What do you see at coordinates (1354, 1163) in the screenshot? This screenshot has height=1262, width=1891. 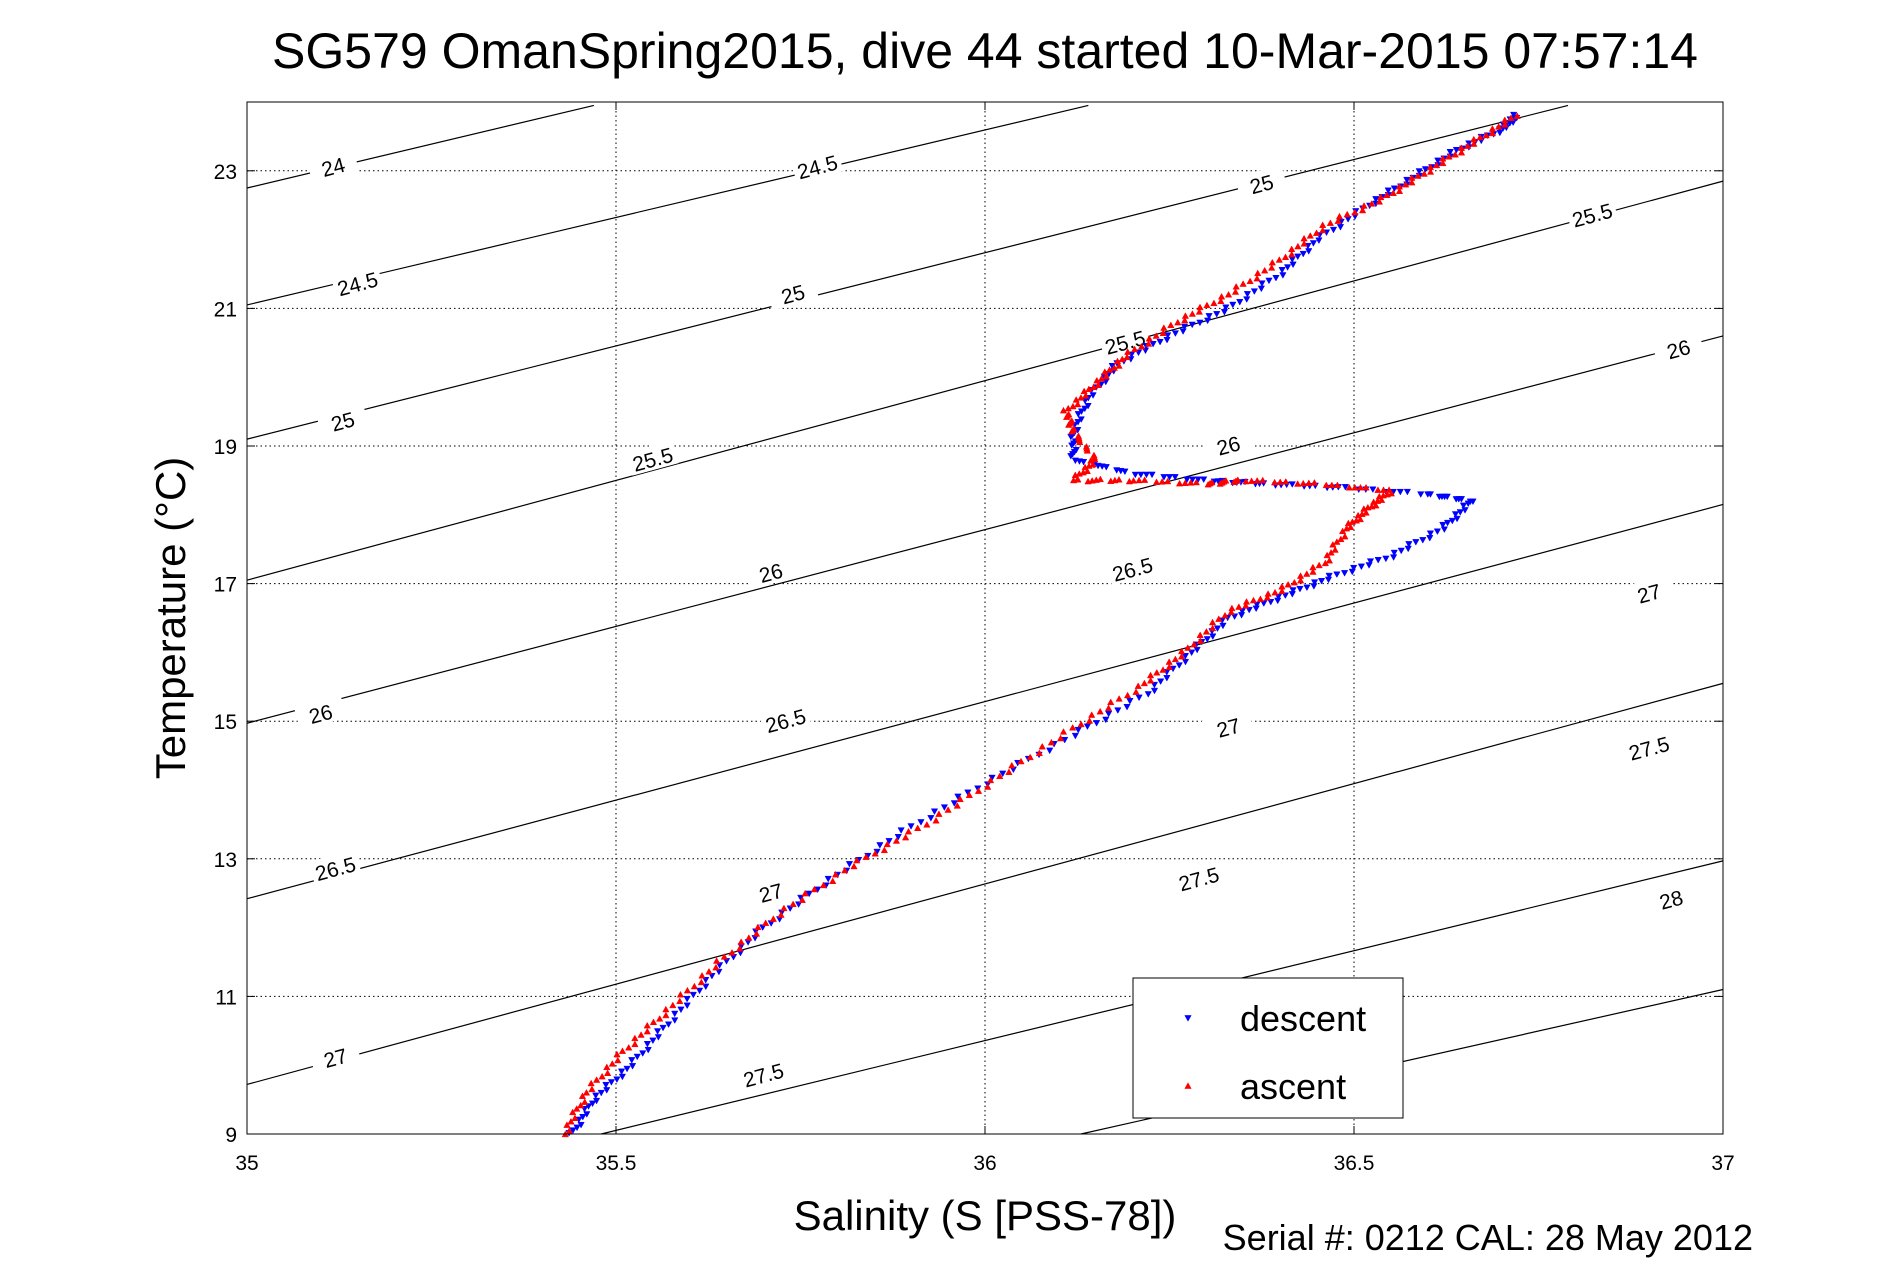 I see `x-tick-label: 36.5` at bounding box center [1354, 1163].